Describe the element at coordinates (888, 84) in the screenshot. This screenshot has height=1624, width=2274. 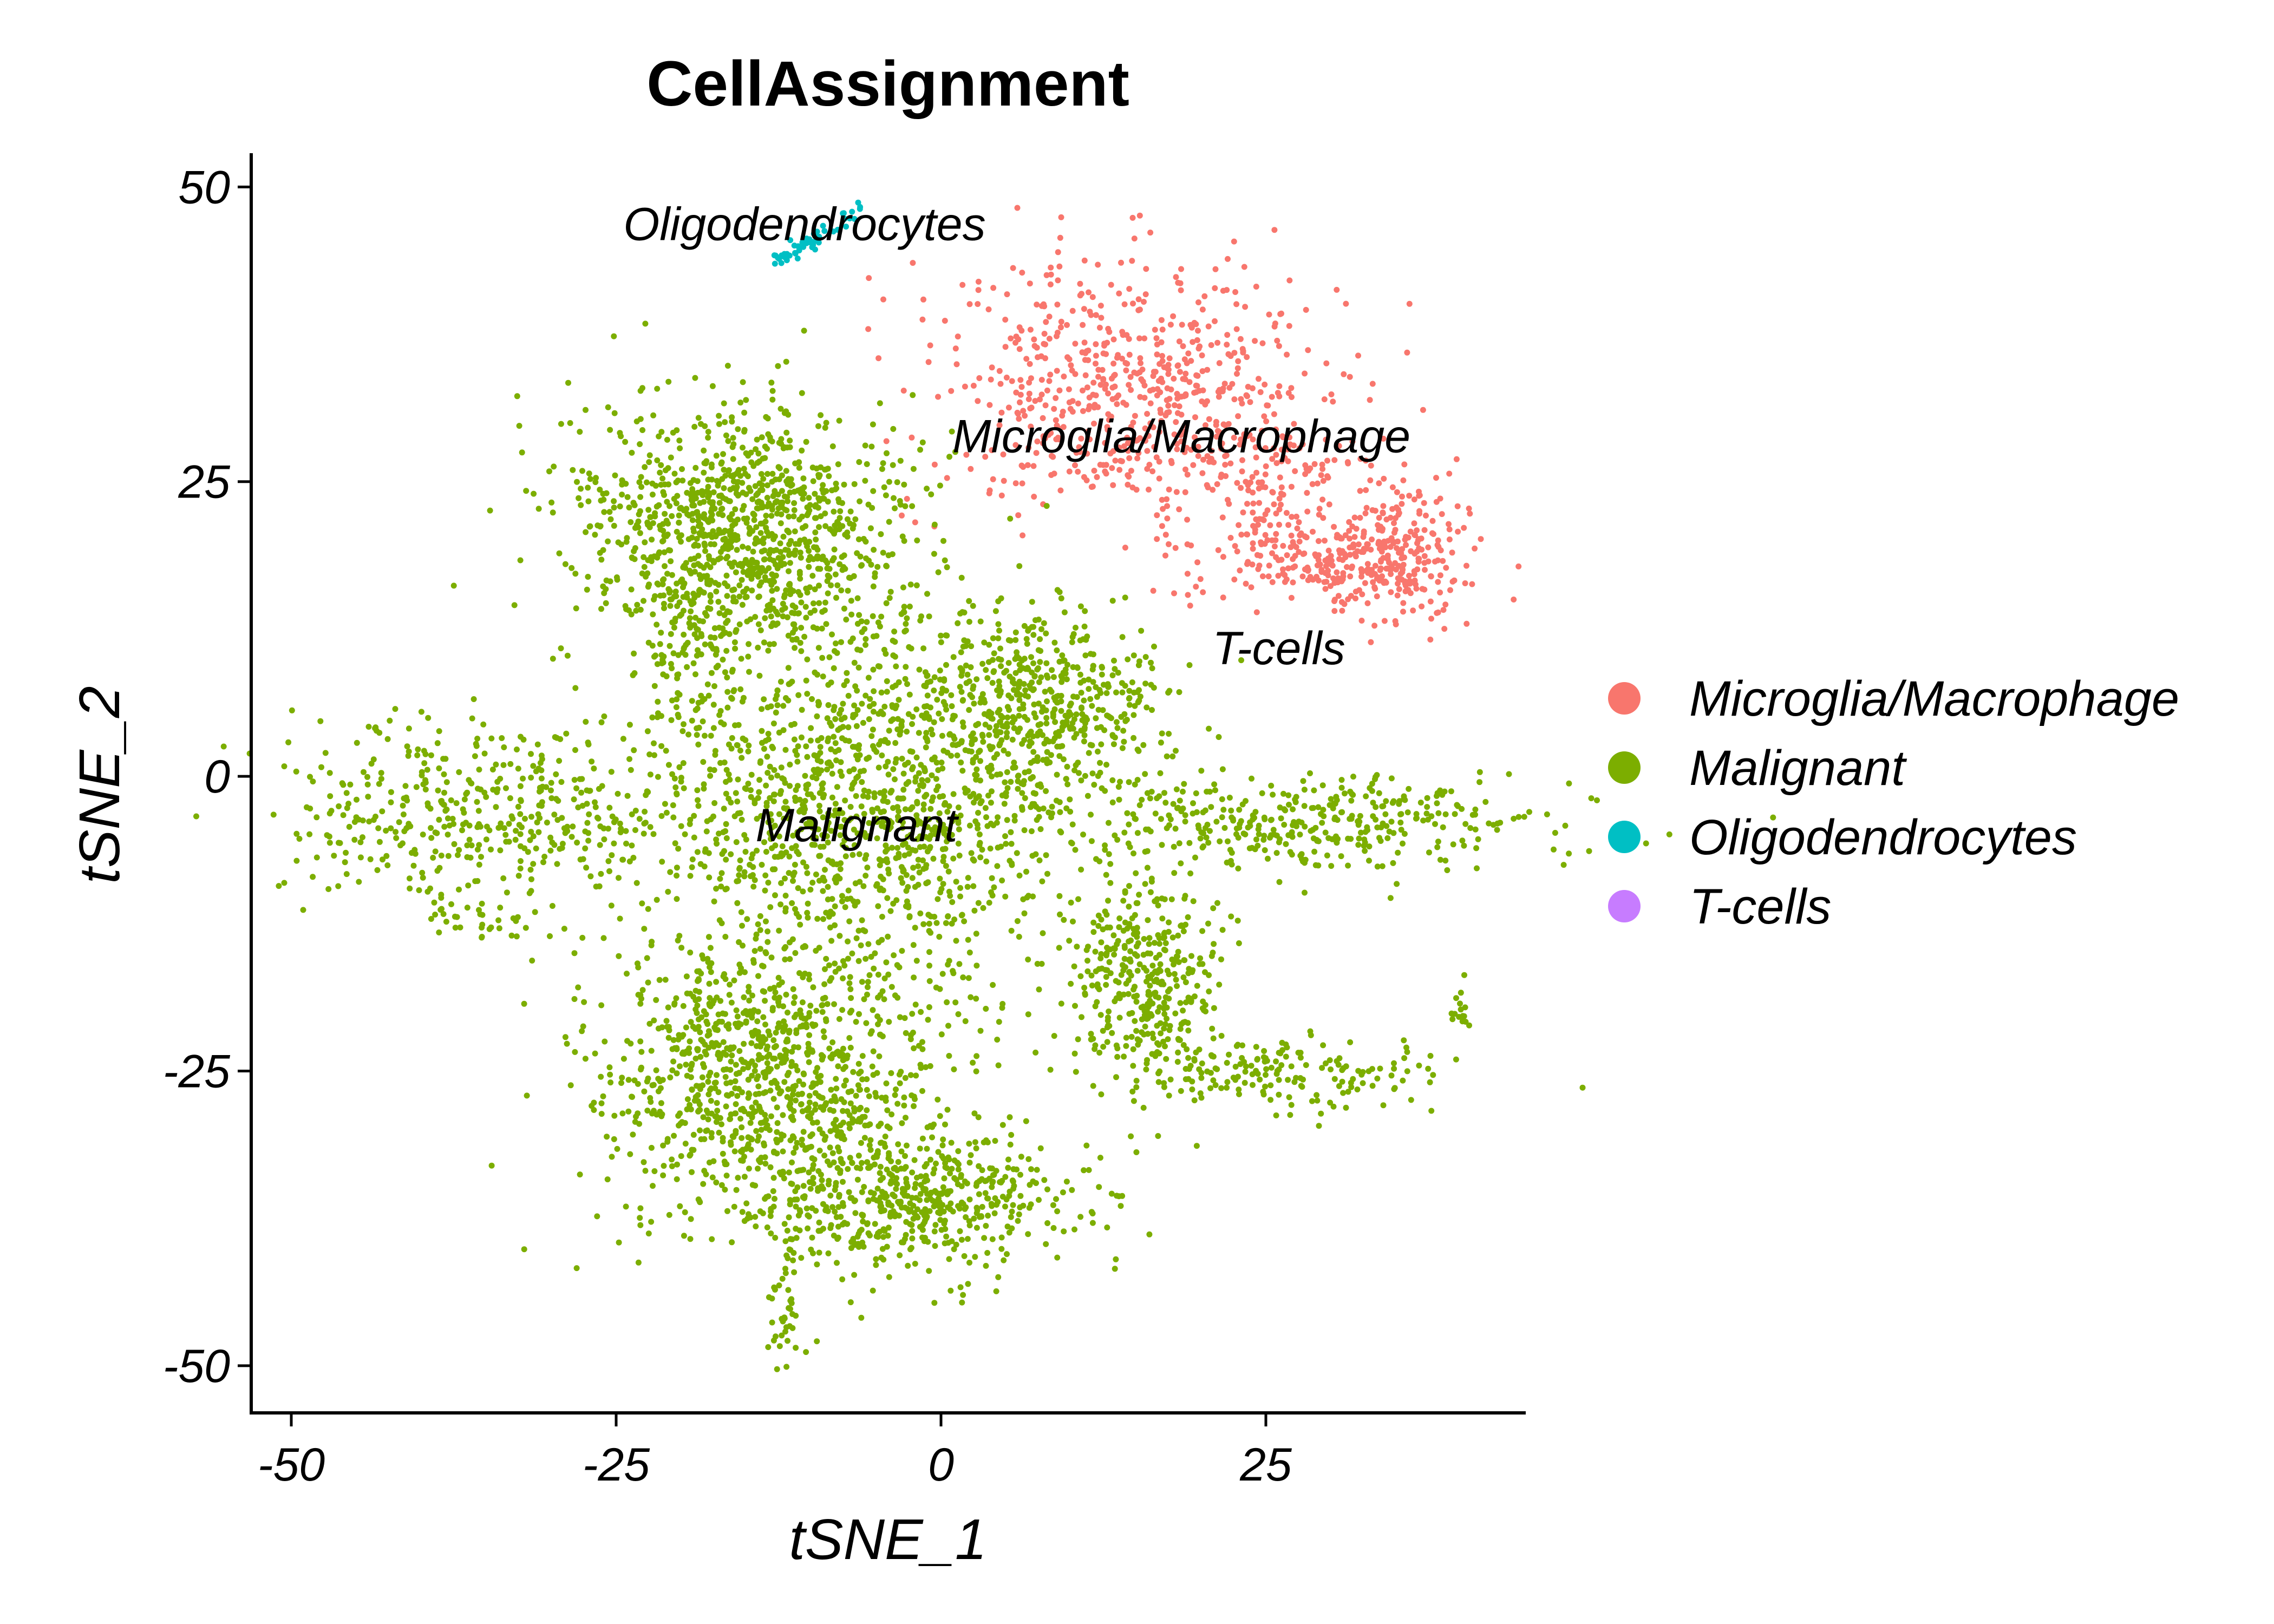
I see `chart-title: CellAssignment` at that location.